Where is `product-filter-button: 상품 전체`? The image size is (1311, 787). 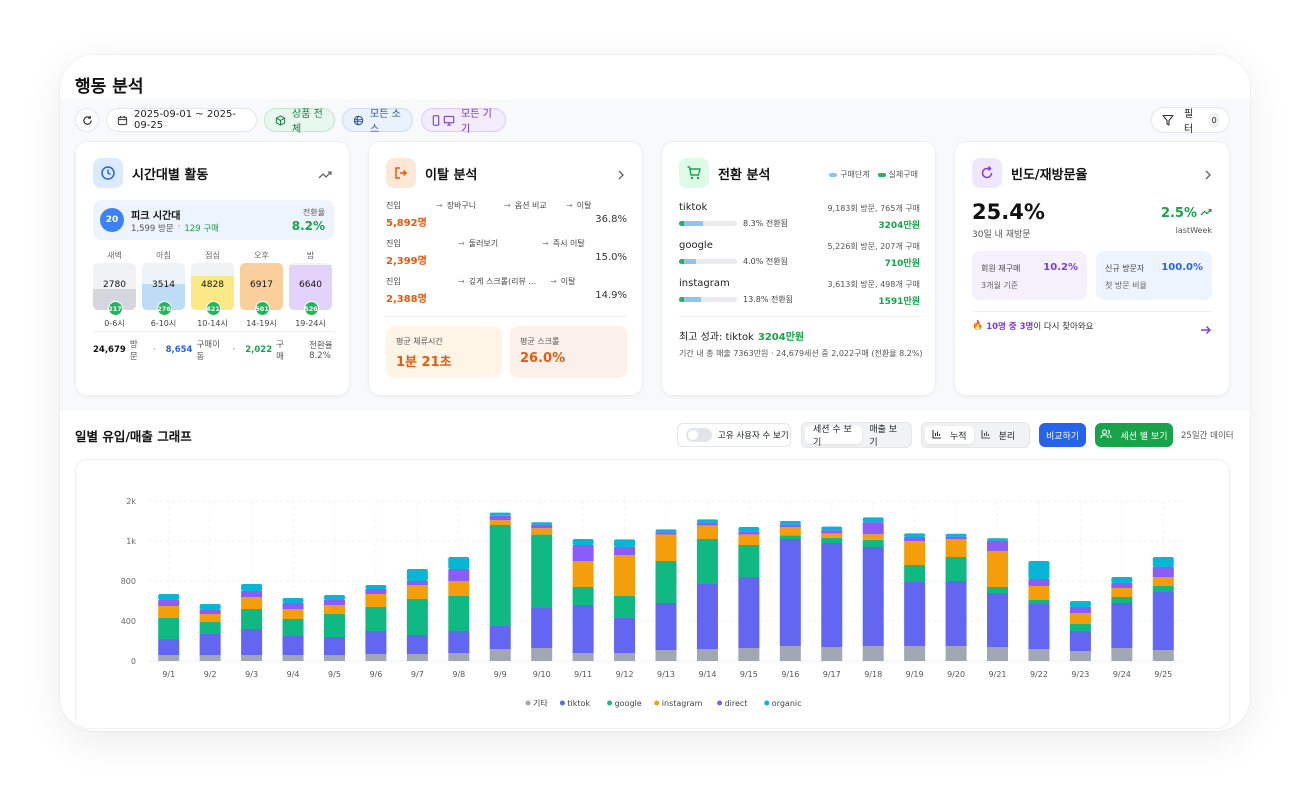
product-filter-button: 상품 전체 is located at coordinates (299, 121).